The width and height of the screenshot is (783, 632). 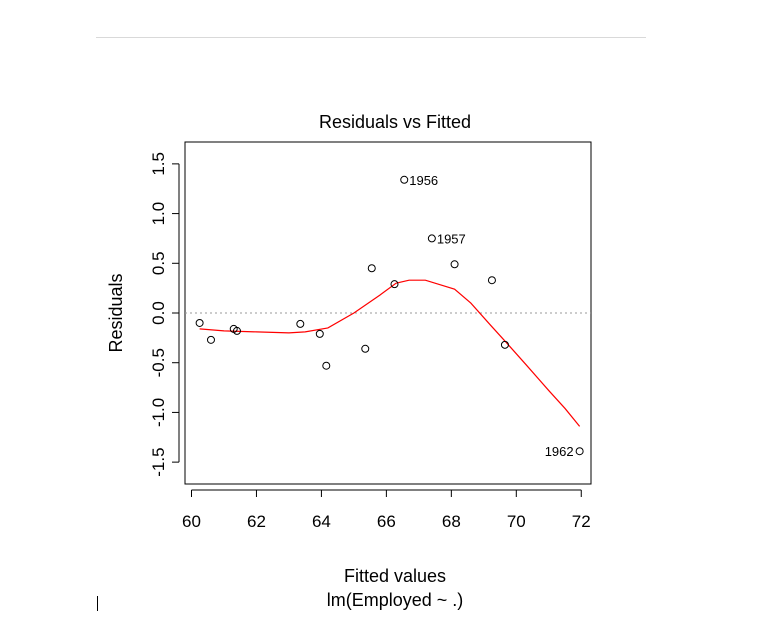 What do you see at coordinates (491, 316) in the screenshot?
I see `point-annotations: 1956 1957 1962` at bounding box center [491, 316].